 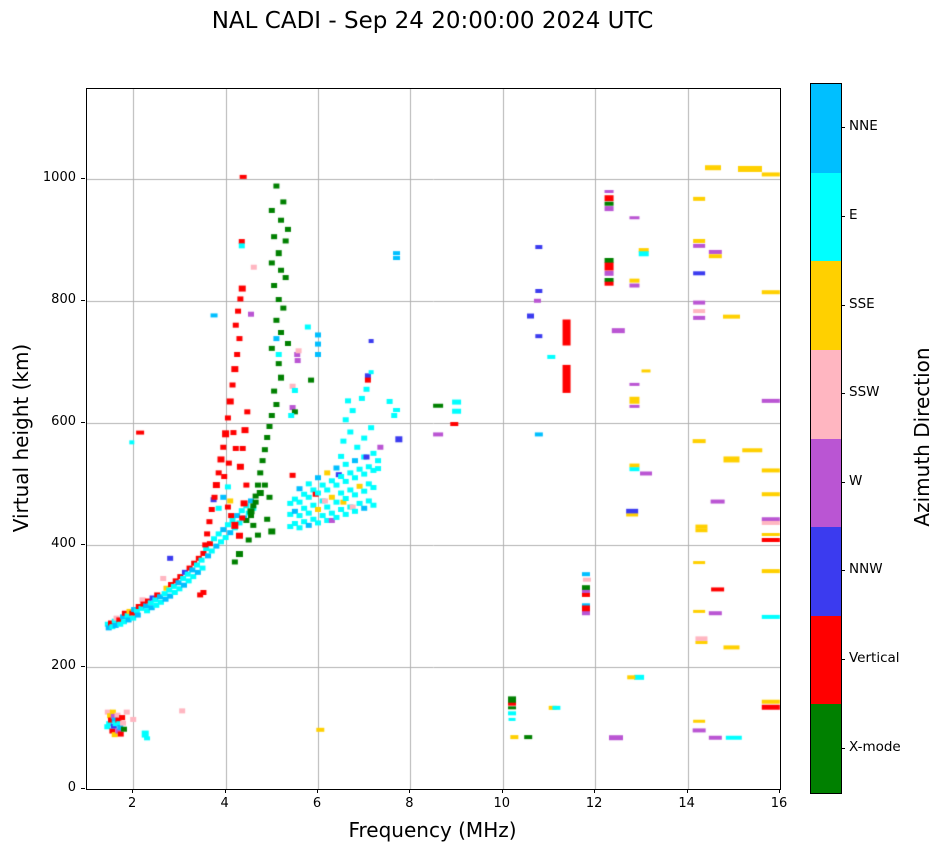 What do you see at coordinates (826, 394) in the screenshot?
I see `colorbar-segment-ssw` at bounding box center [826, 394].